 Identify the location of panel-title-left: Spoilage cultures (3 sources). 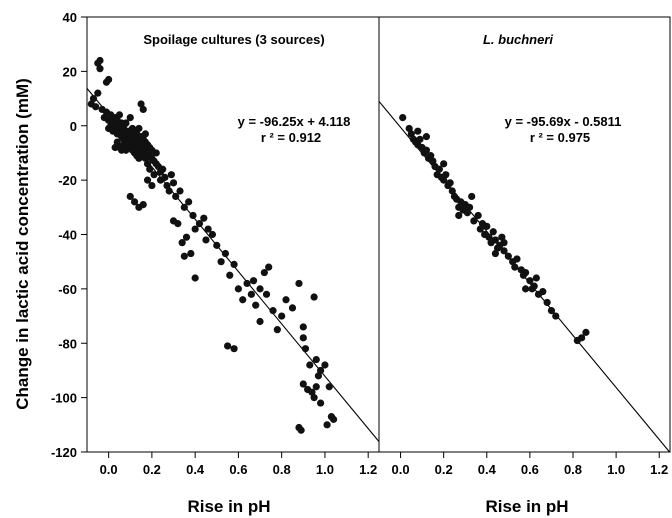
(233, 39).